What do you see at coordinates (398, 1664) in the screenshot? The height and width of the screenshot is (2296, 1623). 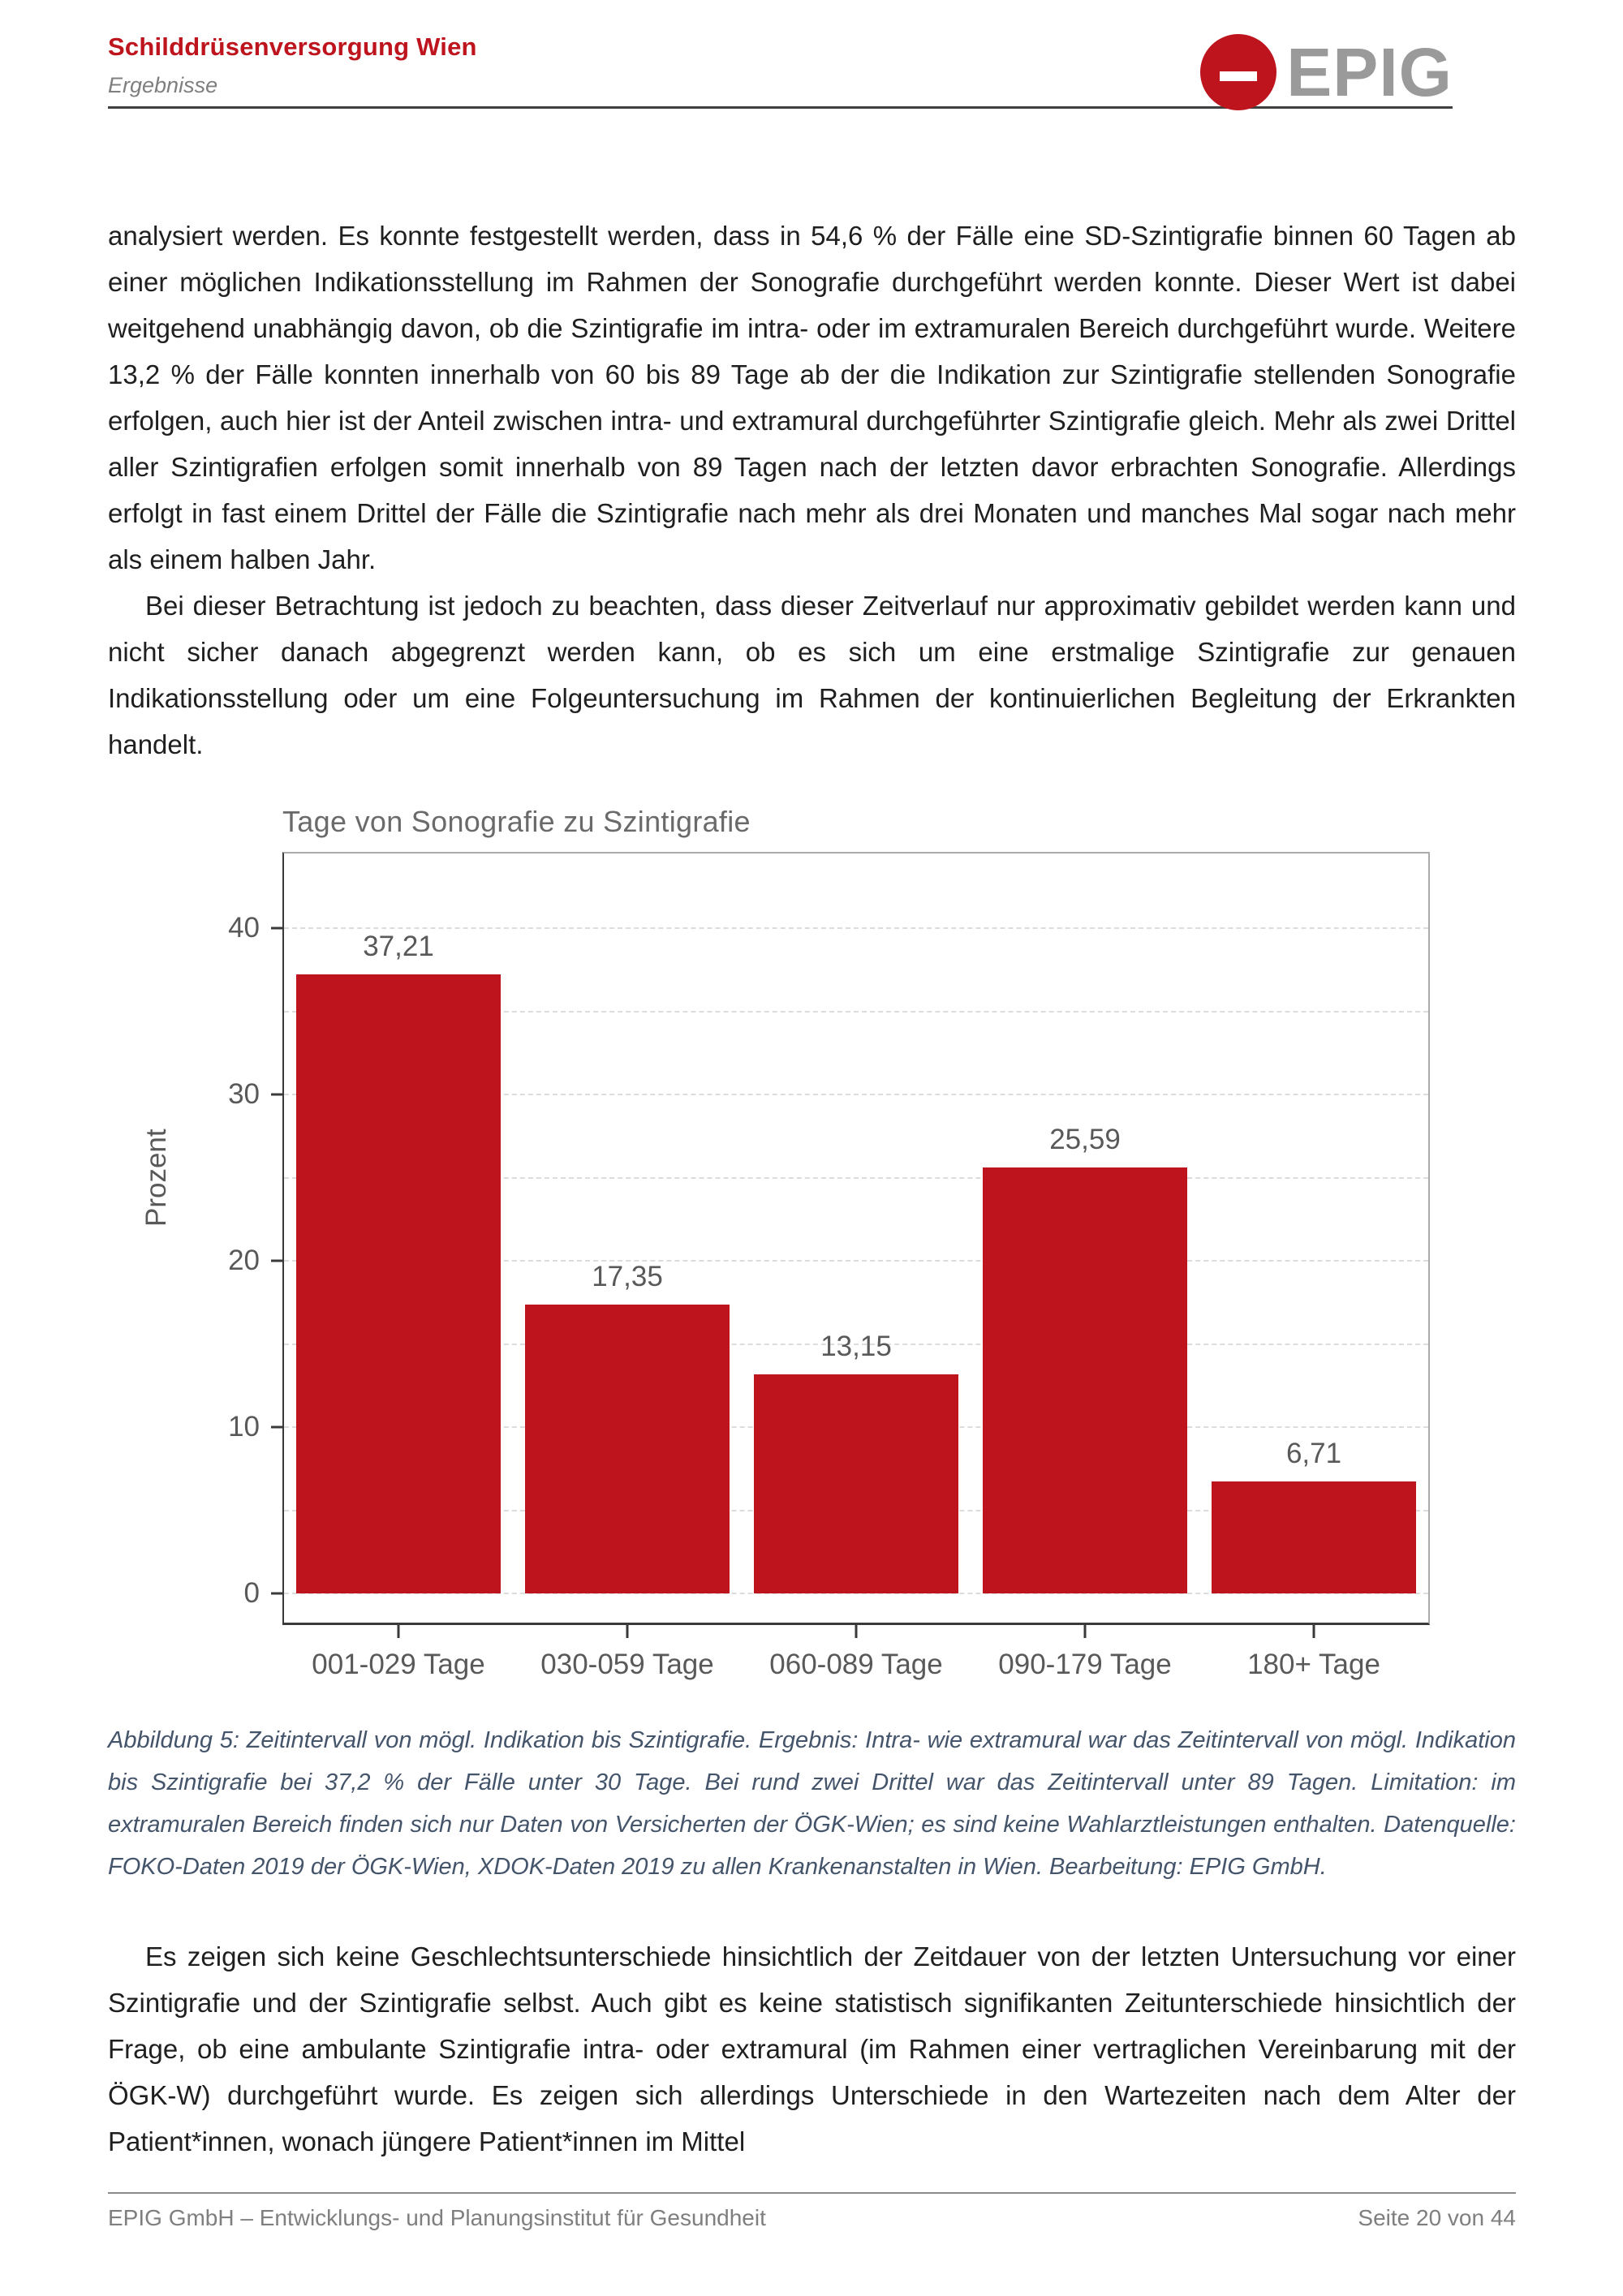 I see `x-tick-label: 001-029 Tage` at bounding box center [398, 1664].